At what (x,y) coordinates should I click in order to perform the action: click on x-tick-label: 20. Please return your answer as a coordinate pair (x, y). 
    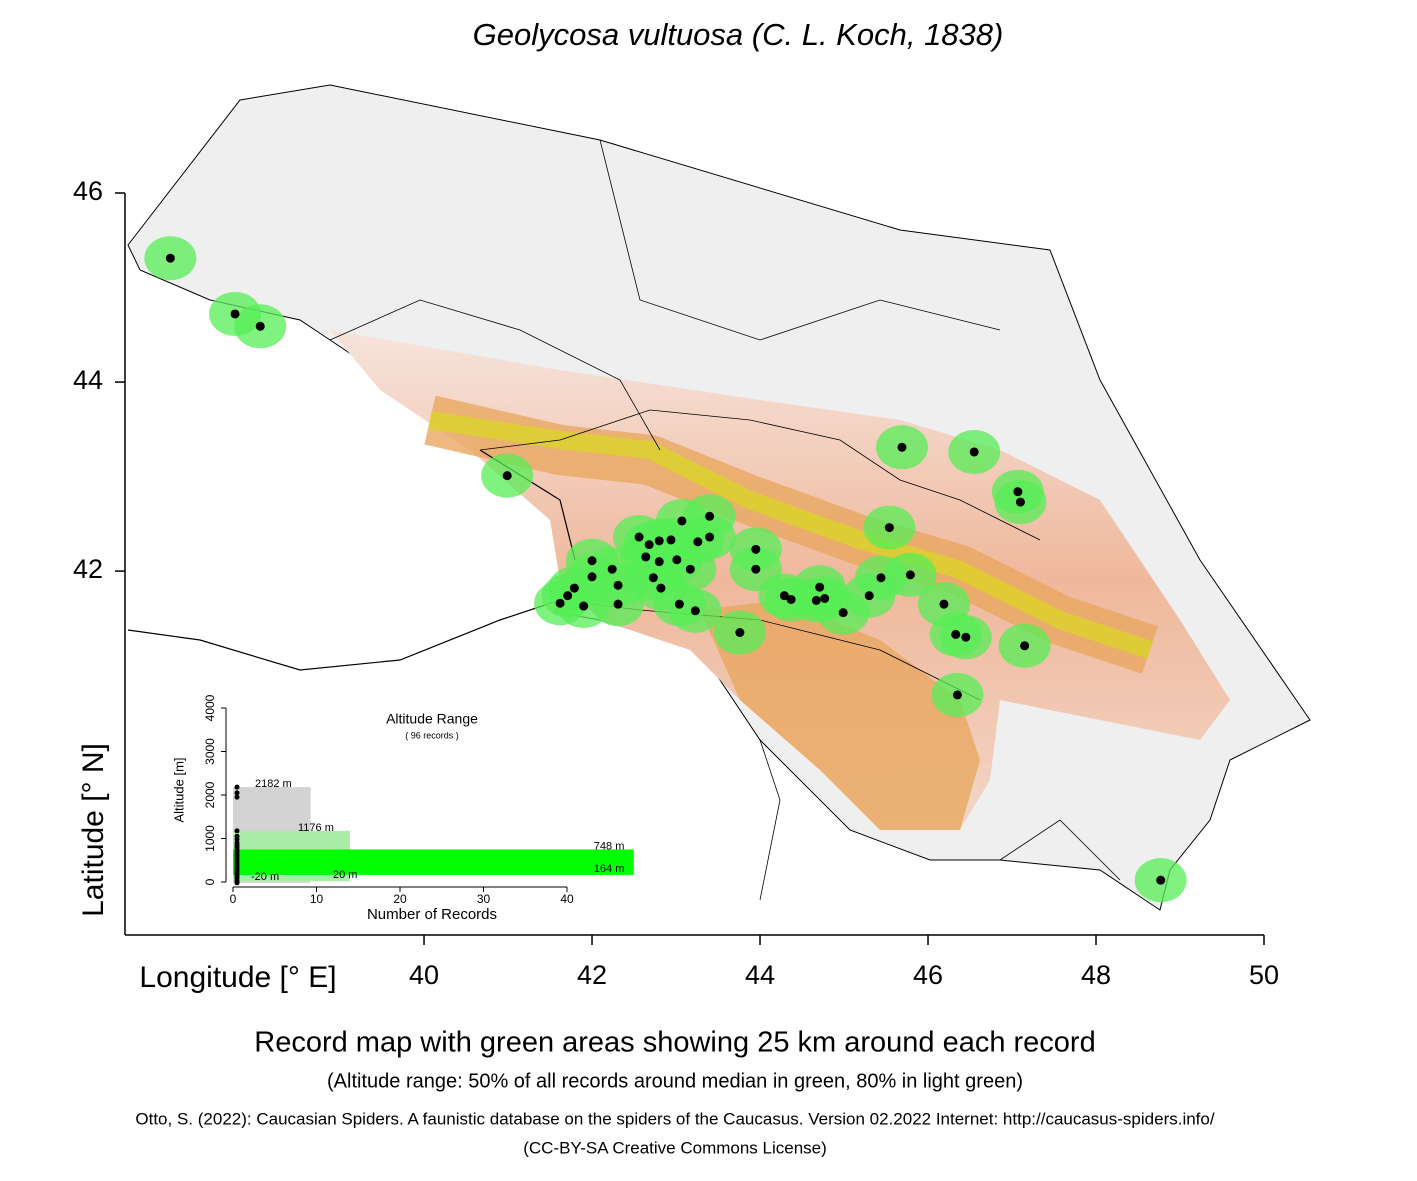
    Looking at the image, I should click on (400, 899).